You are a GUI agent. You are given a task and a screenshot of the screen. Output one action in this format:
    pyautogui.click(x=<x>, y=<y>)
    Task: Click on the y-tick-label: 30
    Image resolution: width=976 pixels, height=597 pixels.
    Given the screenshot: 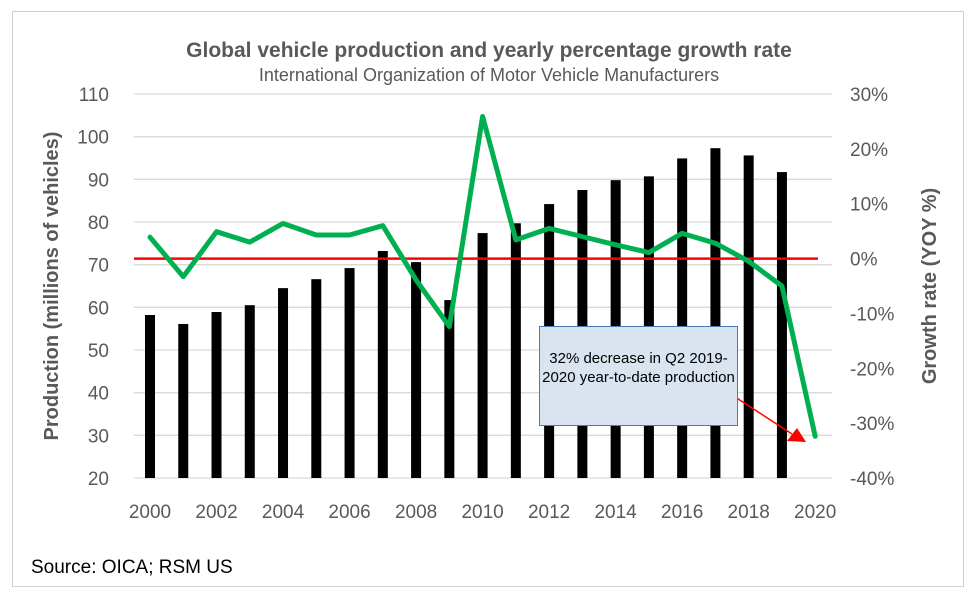 What is the action you would take?
    pyautogui.click(x=98, y=436)
    